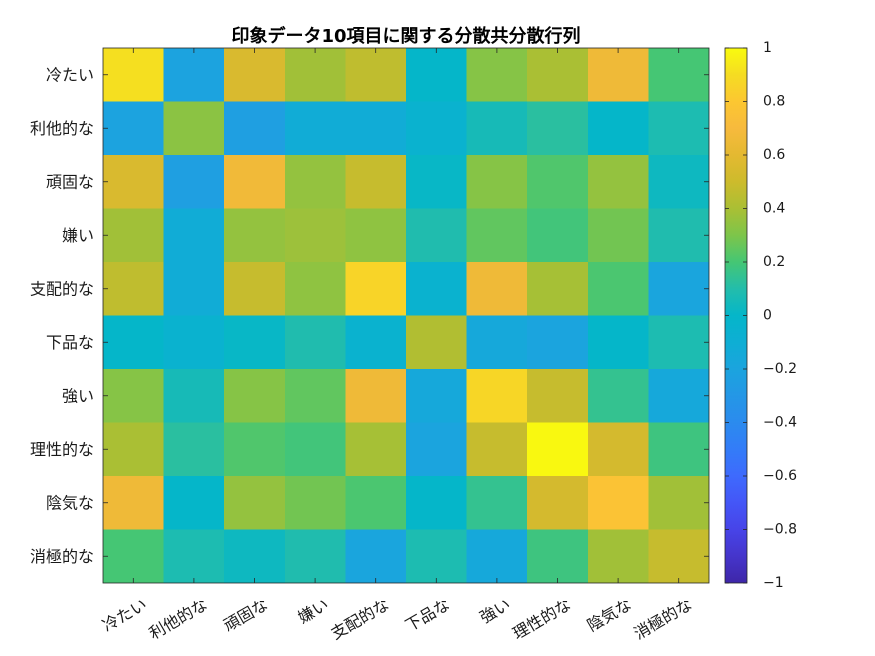  I want to click on y-tick-label: 陰気な, so click(70, 502).